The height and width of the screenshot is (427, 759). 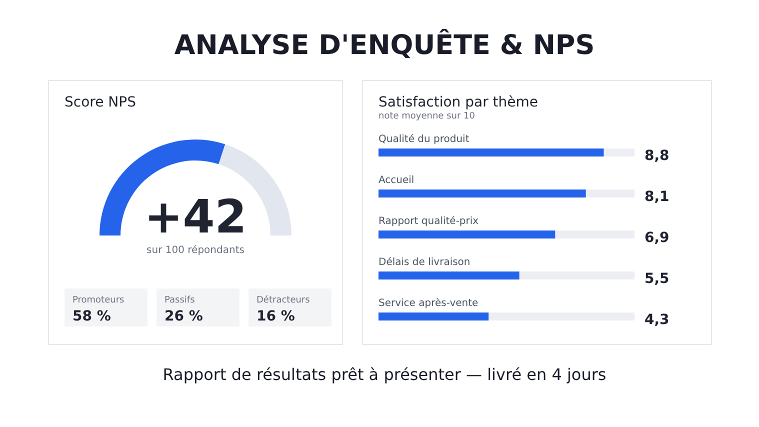 I want to click on data-label: 4,3, so click(x=657, y=320).